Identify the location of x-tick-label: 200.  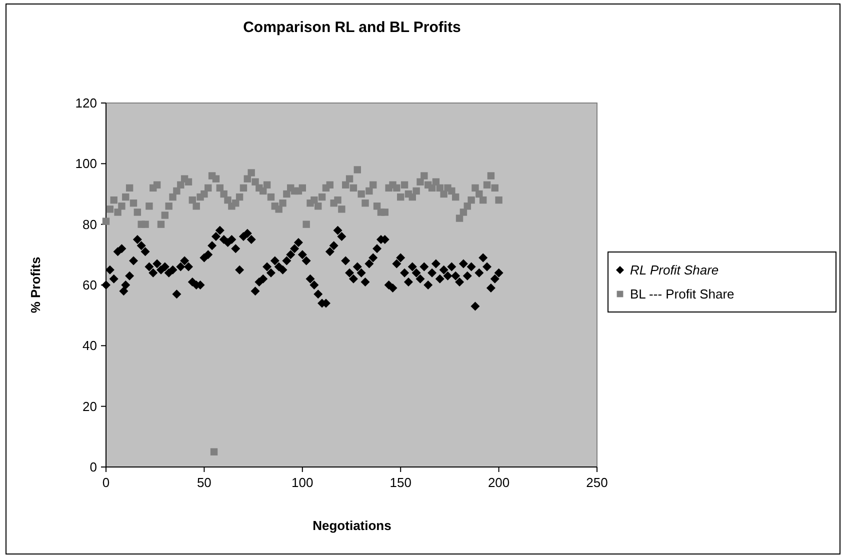
(499, 482).